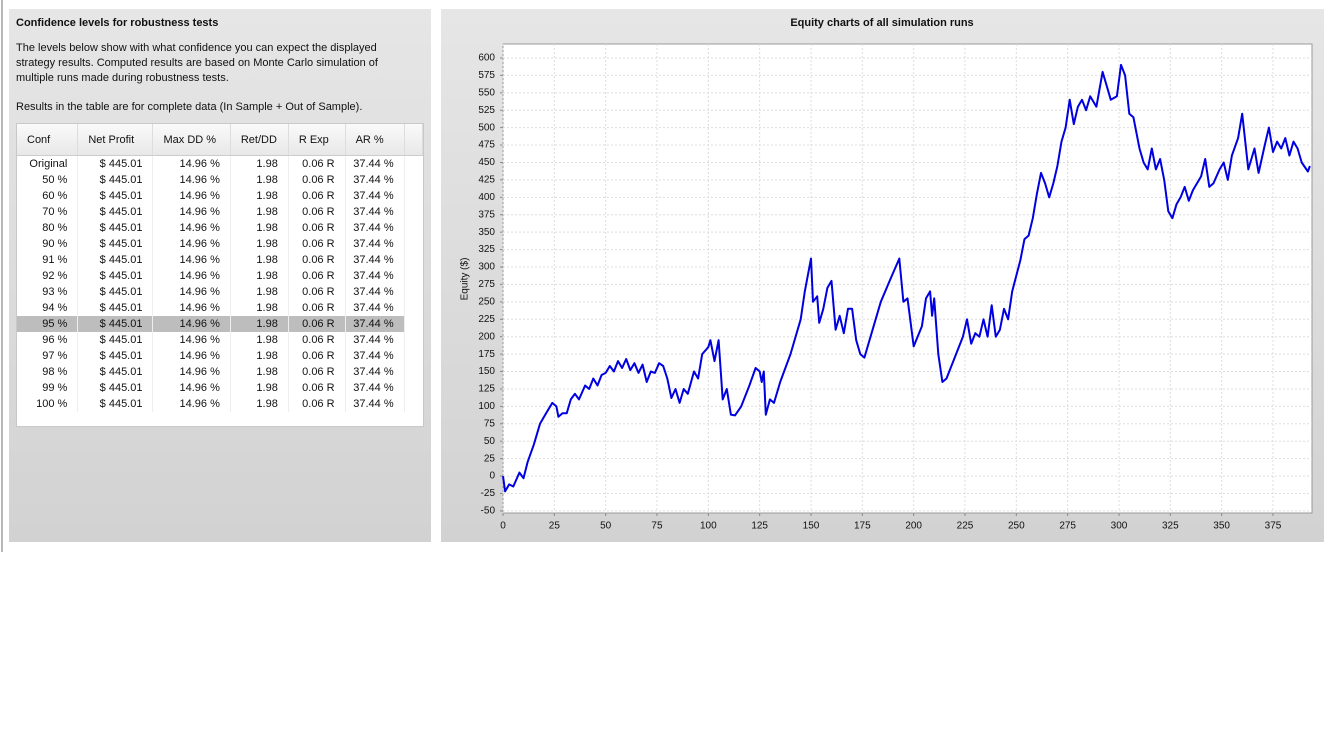 The height and width of the screenshot is (733, 1331). I want to click on table-cell: 97 %, so click(48, 356).